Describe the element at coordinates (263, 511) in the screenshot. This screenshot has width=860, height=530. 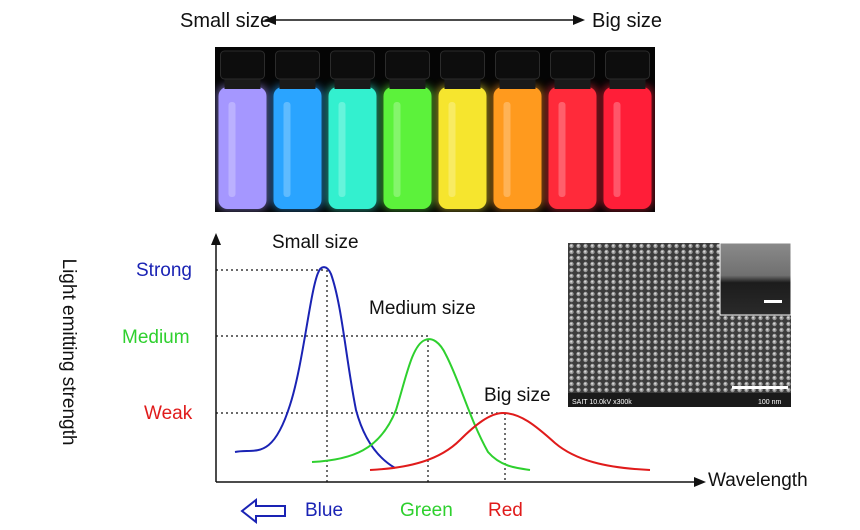
I see `left-arrow-icon` at that location.